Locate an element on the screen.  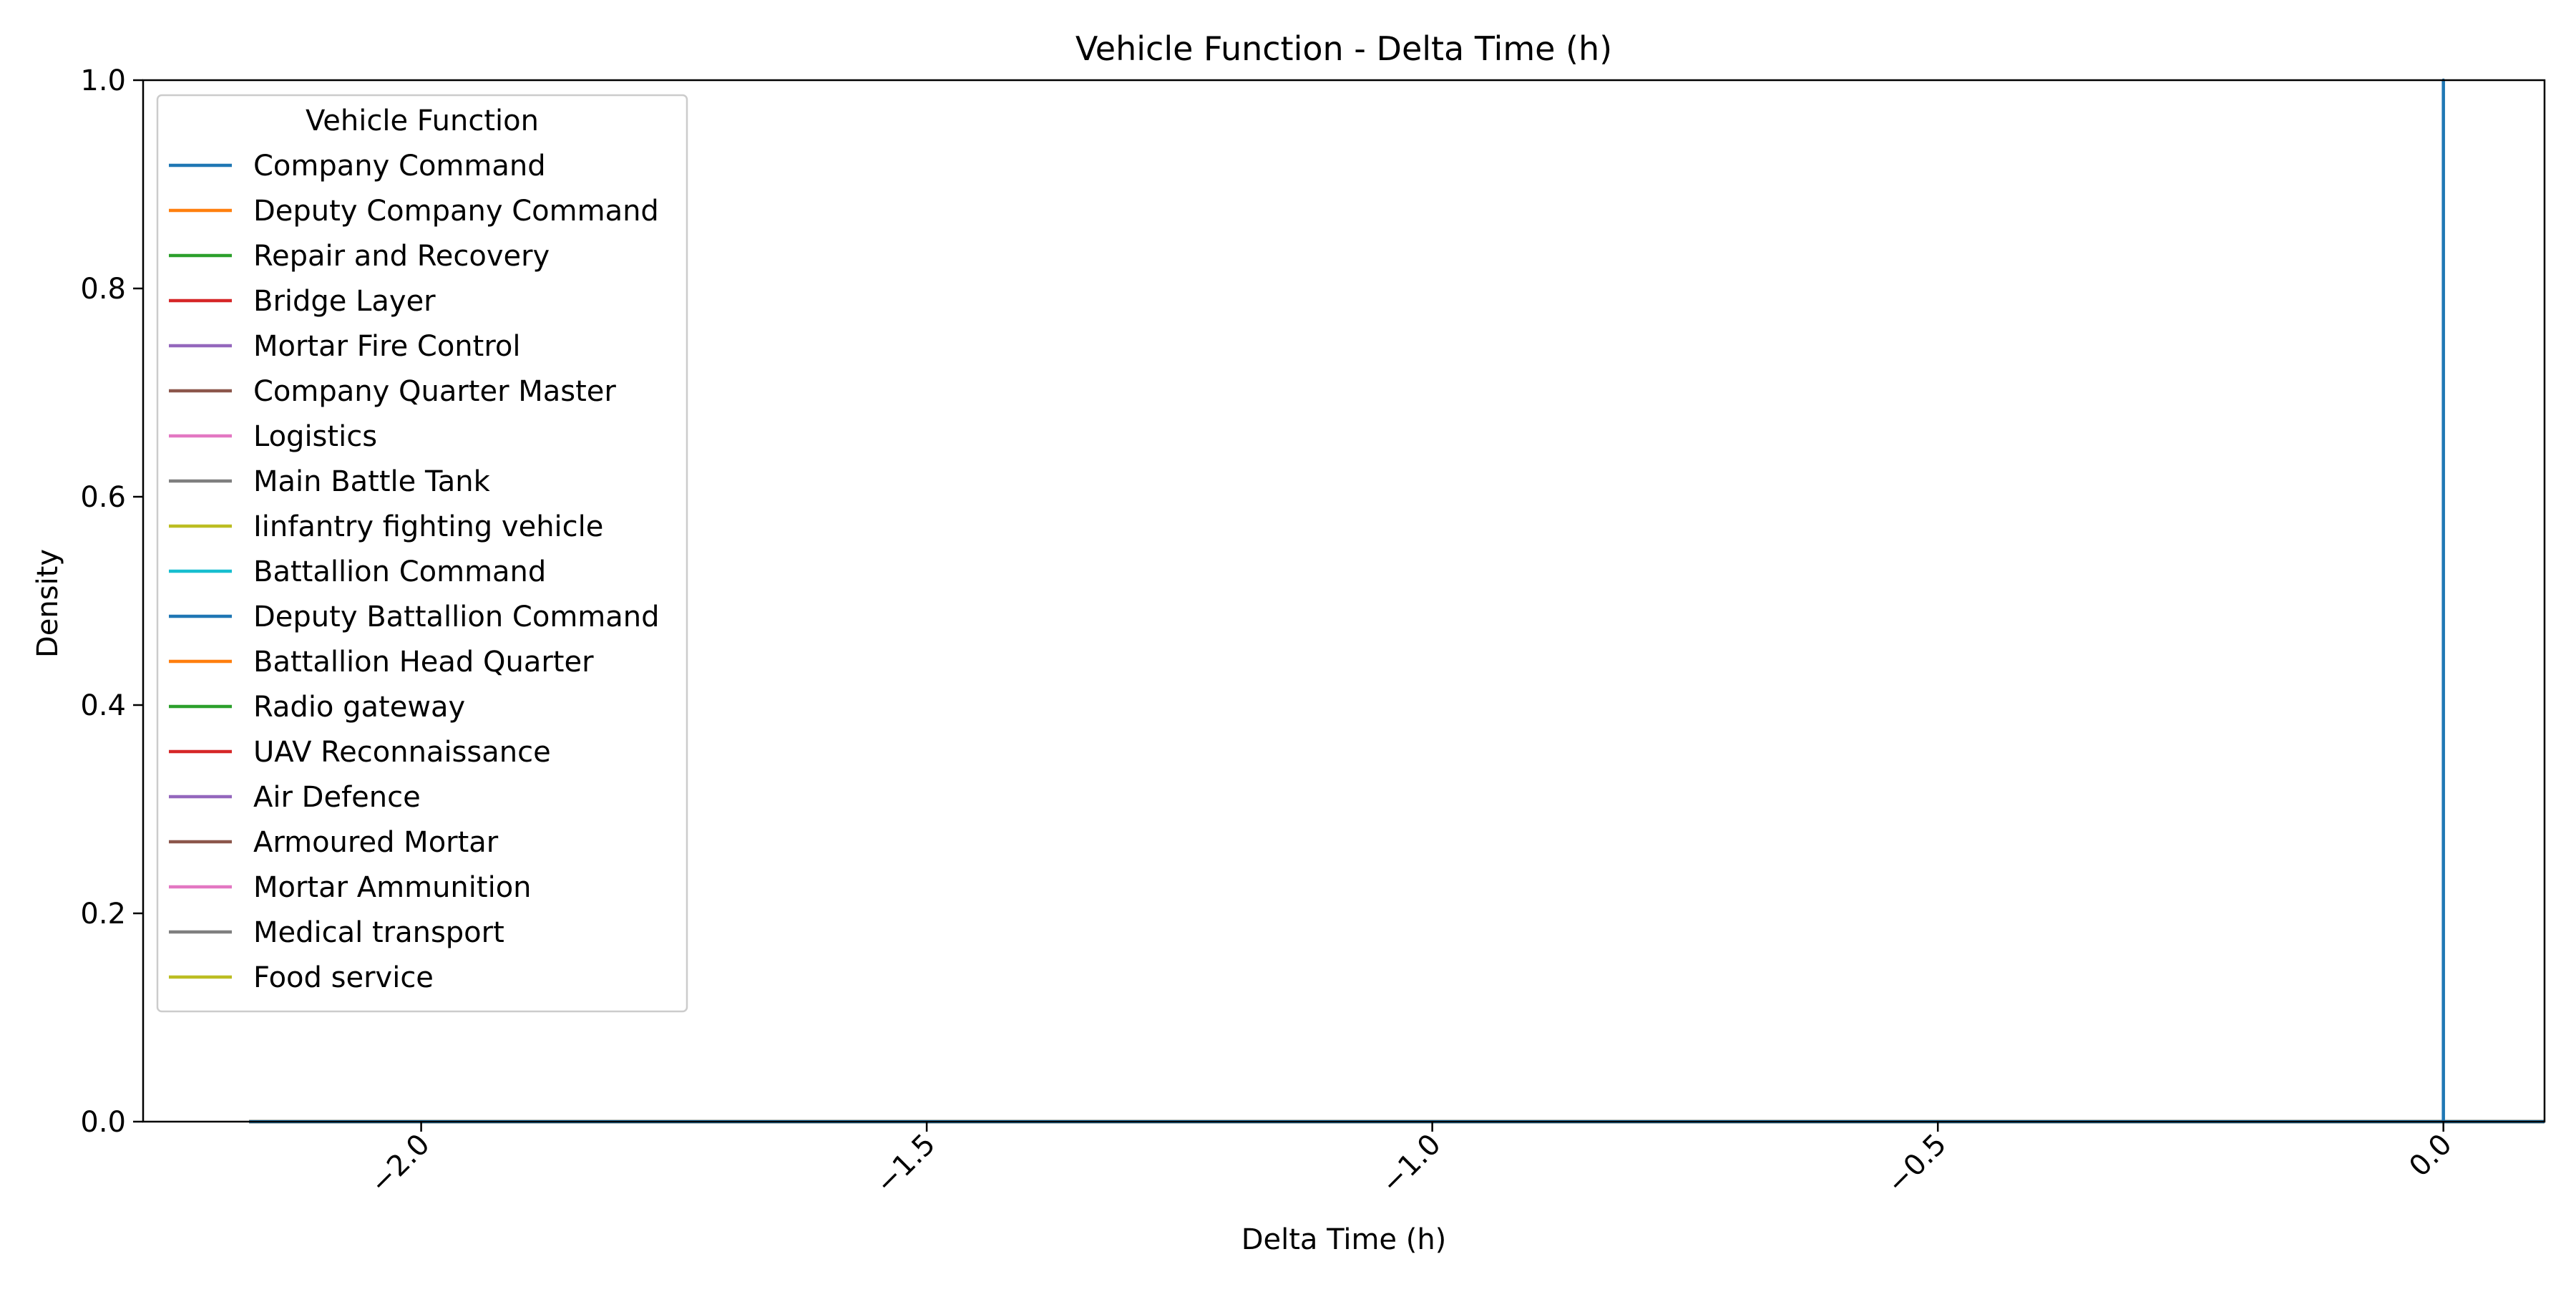
y-axis-label: Density is located at coordinates (48, 603).